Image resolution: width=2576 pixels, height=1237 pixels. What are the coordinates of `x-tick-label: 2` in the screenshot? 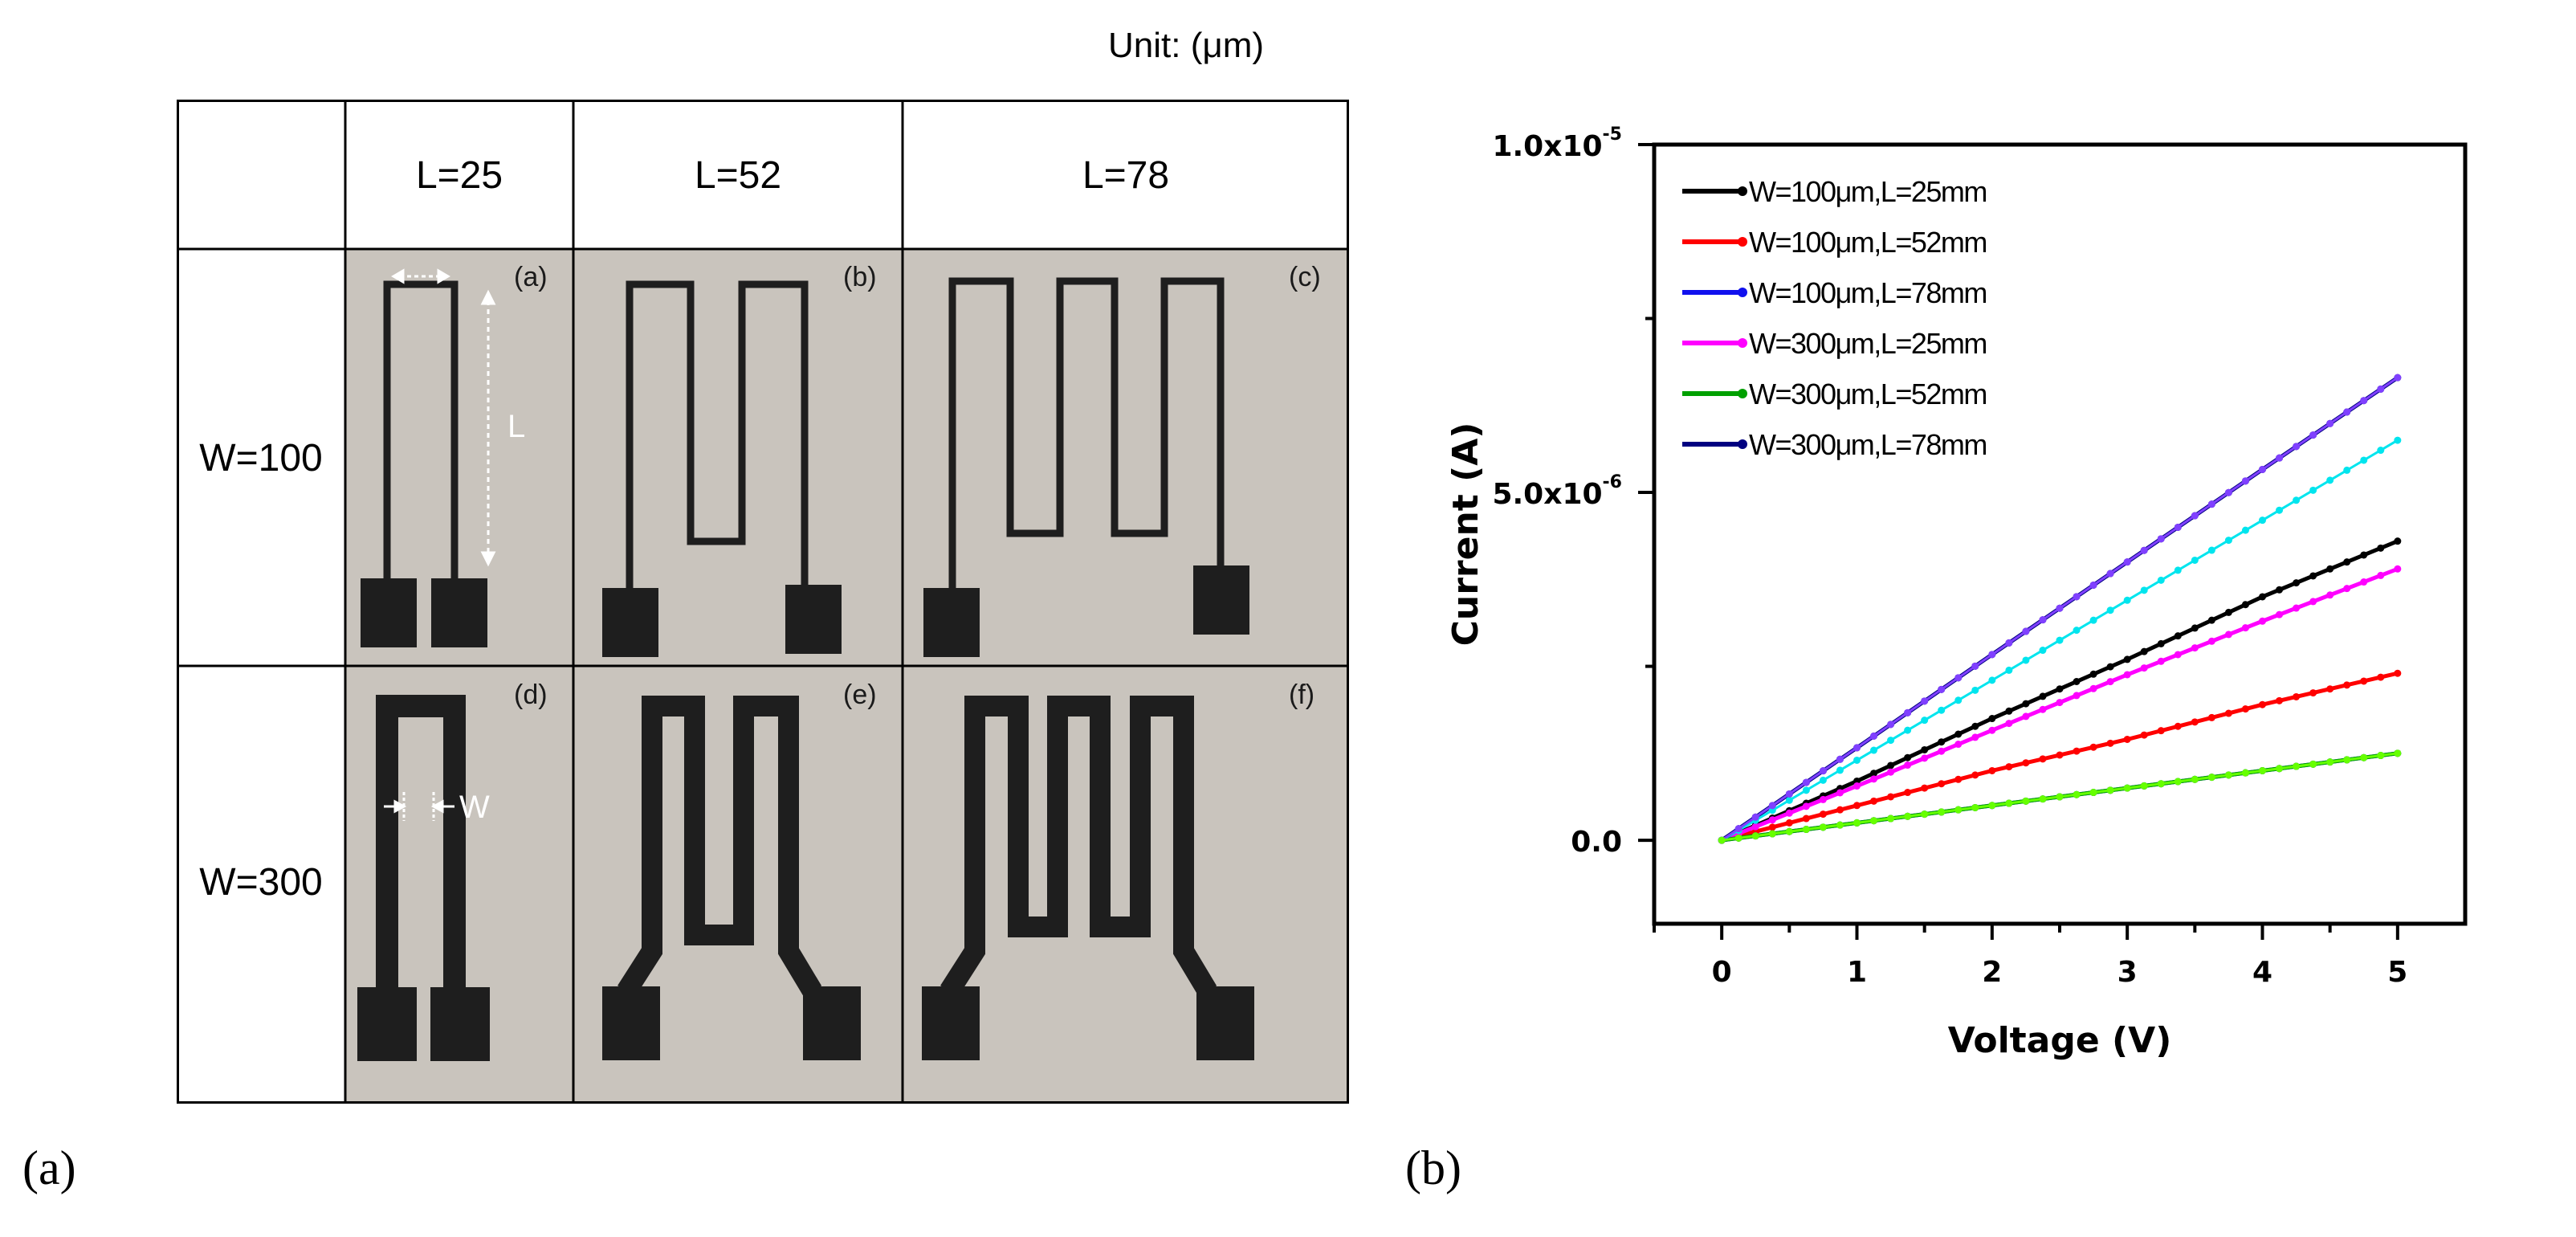 It's located at (1992, 972).